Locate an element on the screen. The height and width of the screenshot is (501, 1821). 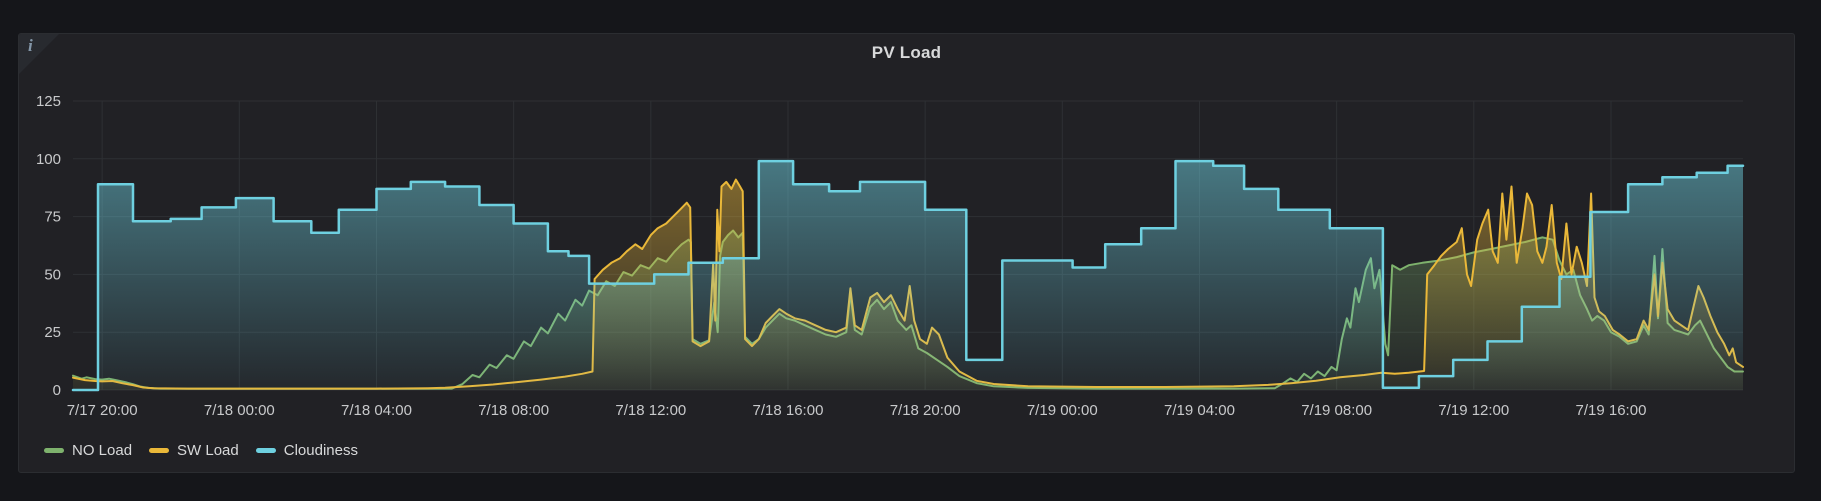
legend-item-sw-load: SW Load is located at coordinates (194, 450).